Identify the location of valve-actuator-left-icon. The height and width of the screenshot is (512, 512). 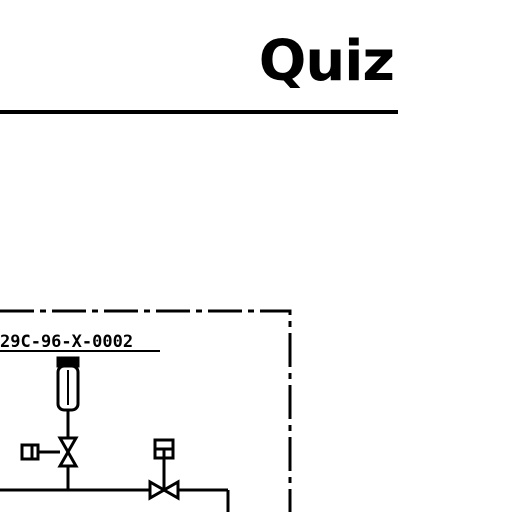
(40, 452).